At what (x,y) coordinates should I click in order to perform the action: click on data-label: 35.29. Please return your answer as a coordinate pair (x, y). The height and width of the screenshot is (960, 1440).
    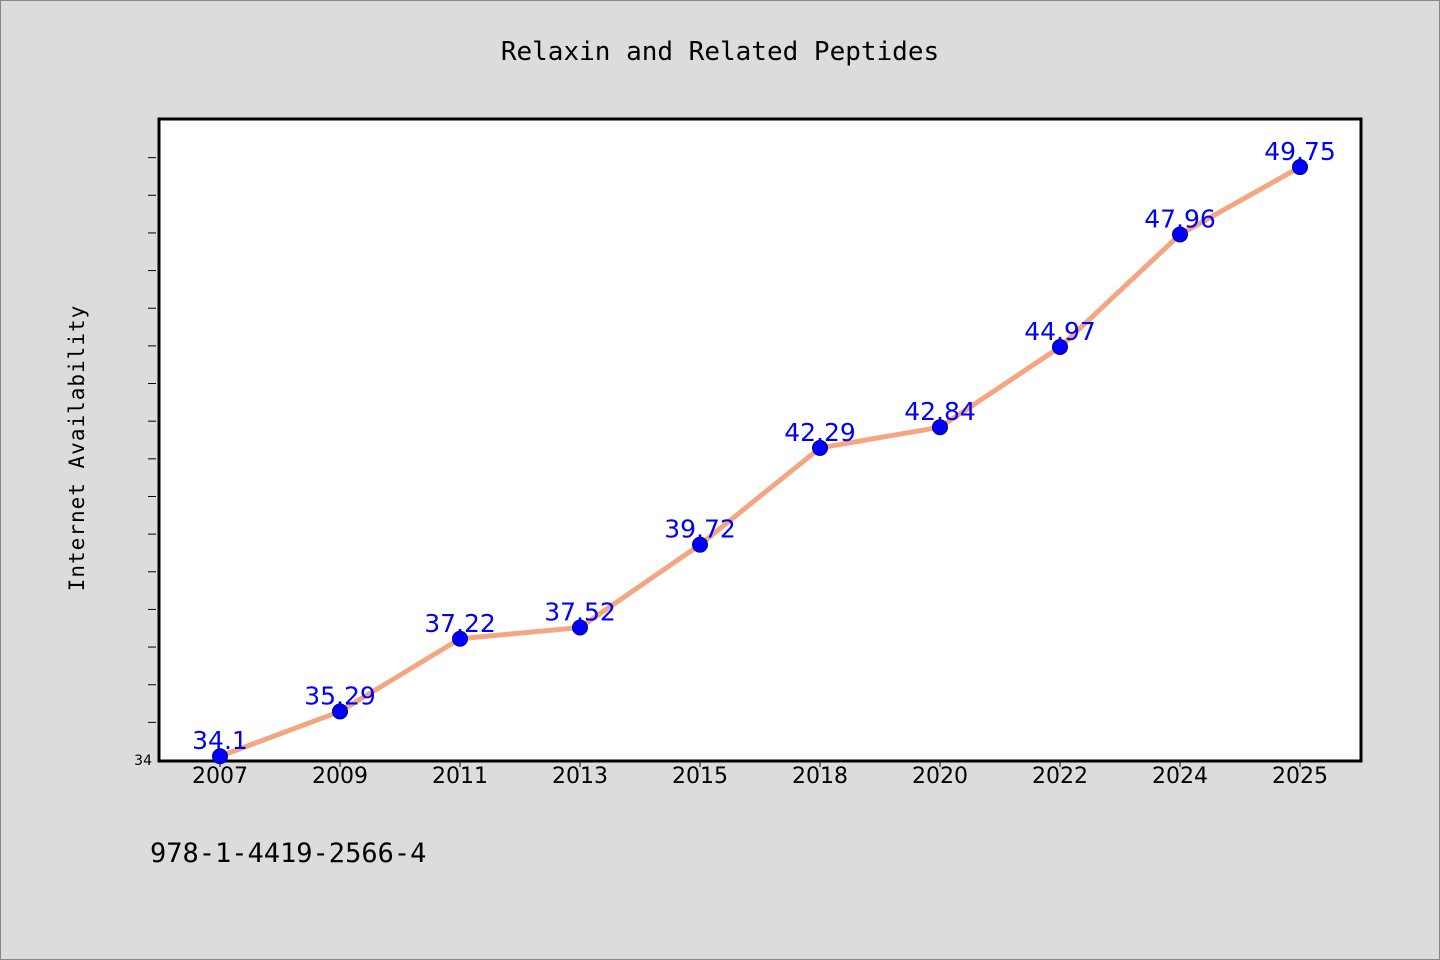
    Looking at the image, I should click on (340, 695).